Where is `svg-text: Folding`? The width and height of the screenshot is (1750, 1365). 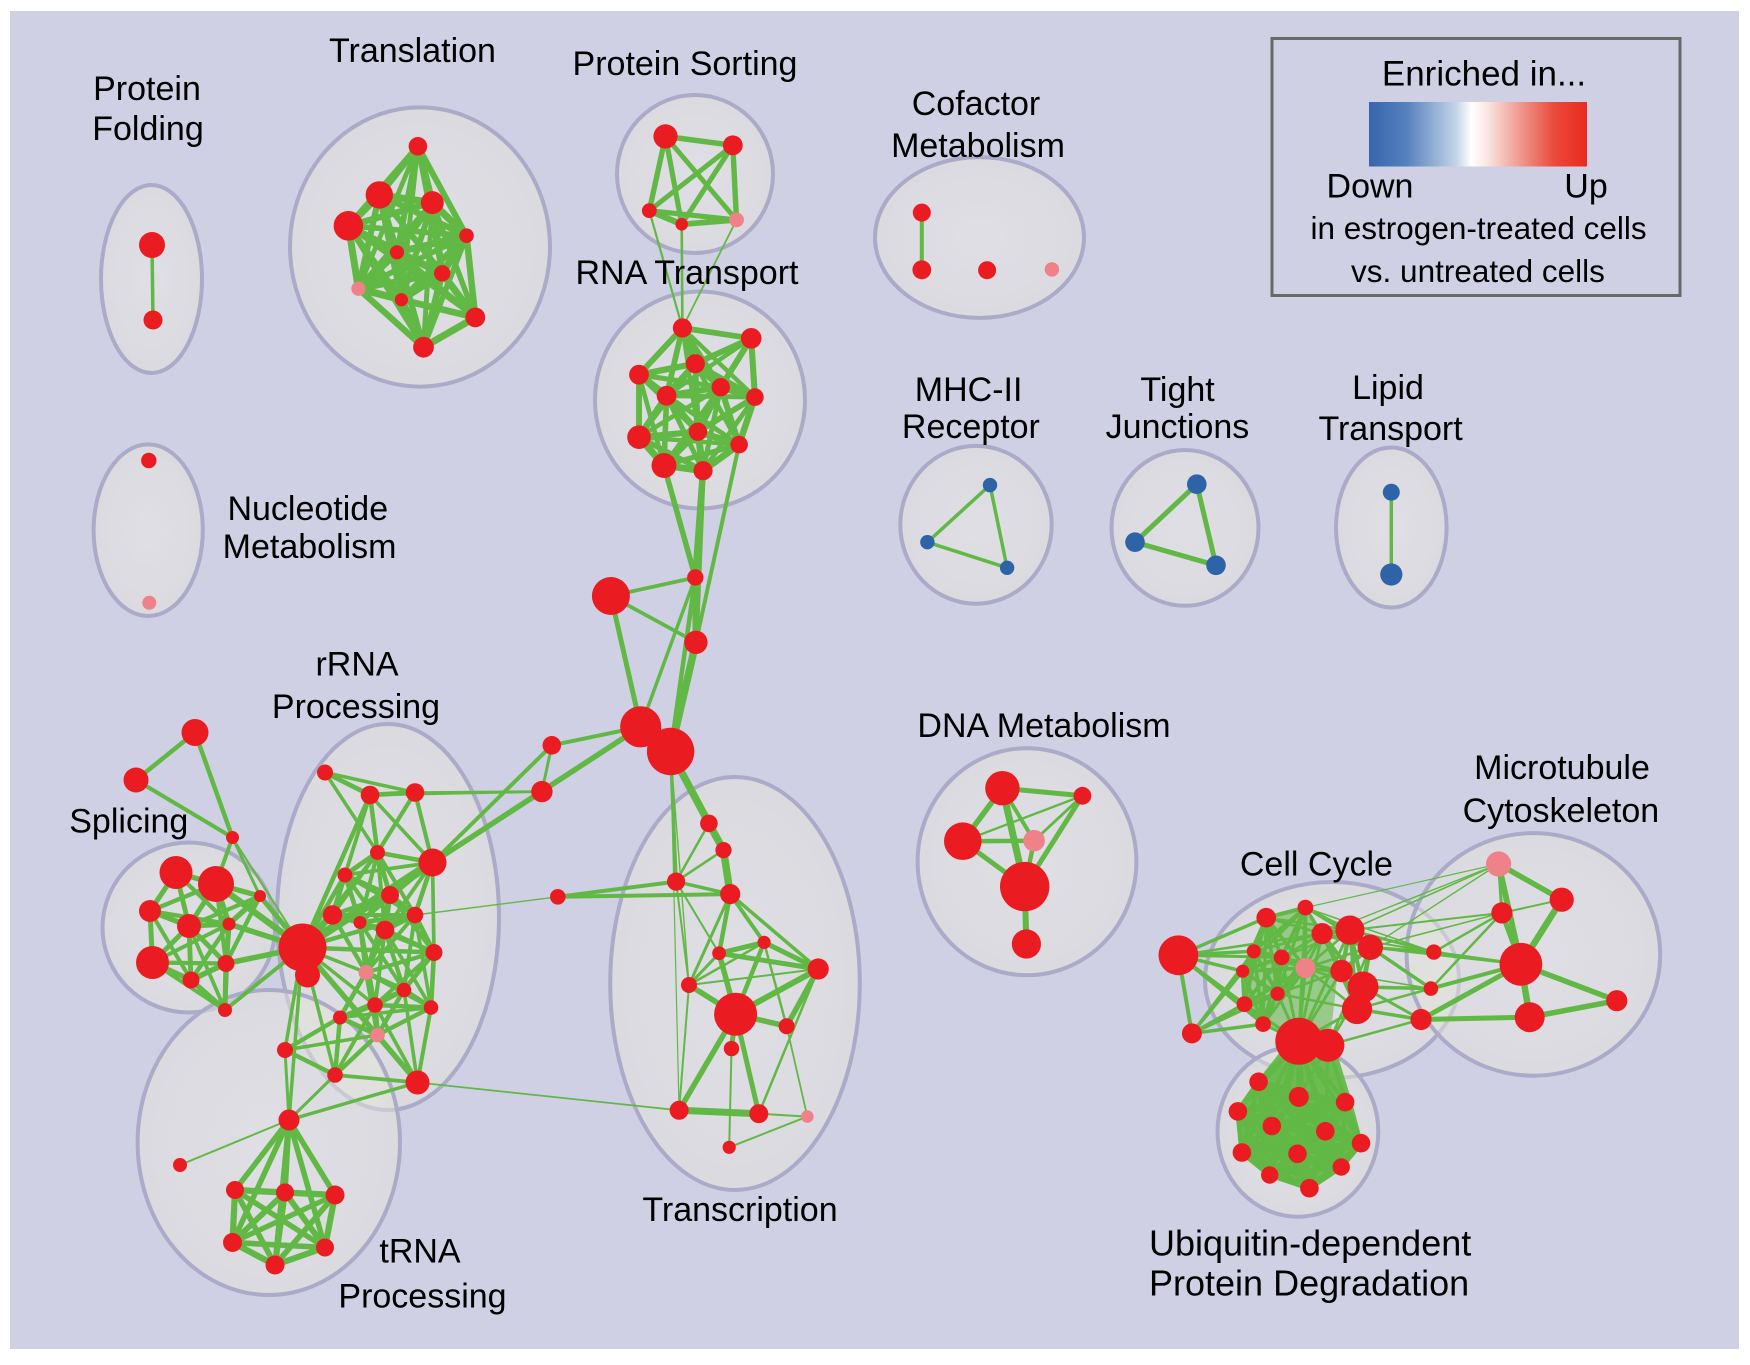
svg-text: Folding is located at coordinates (148, 129).